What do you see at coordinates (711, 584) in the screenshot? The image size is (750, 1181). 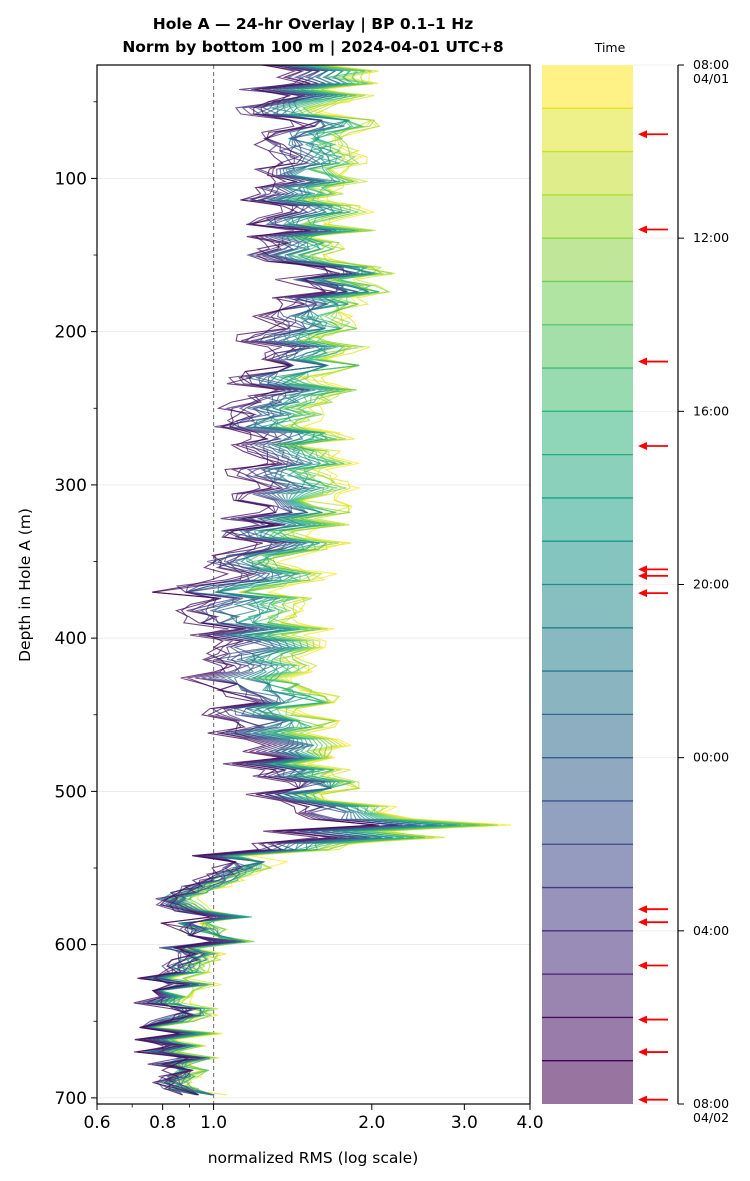 I see `time-tick-label: 20:00` at bounding box center [711, 584].